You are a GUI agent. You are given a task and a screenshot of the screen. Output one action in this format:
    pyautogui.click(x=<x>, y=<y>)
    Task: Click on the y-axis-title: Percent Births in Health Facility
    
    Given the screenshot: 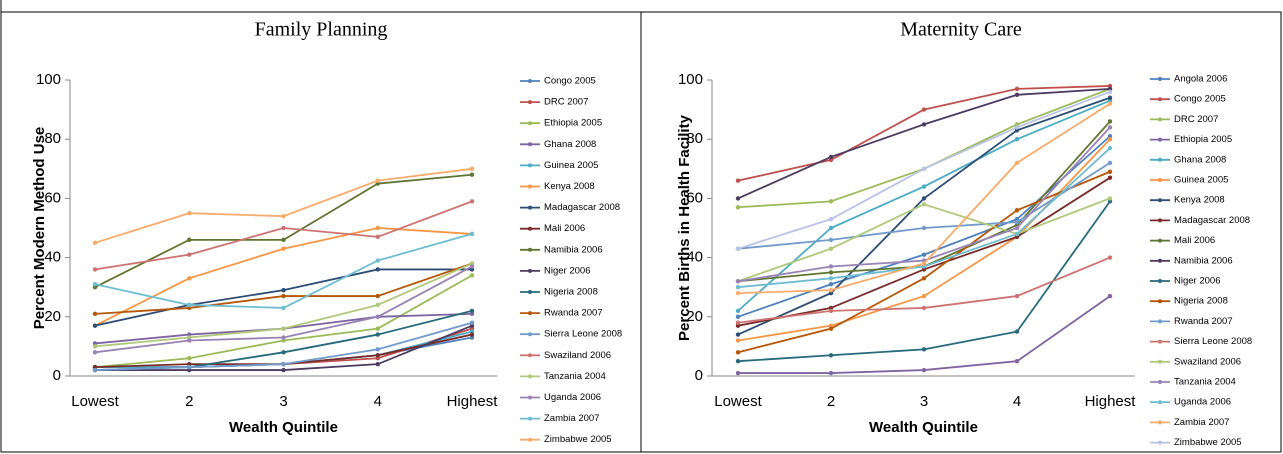 What is the action you would take?
    pyautogui.click(x=684, y=227)
    